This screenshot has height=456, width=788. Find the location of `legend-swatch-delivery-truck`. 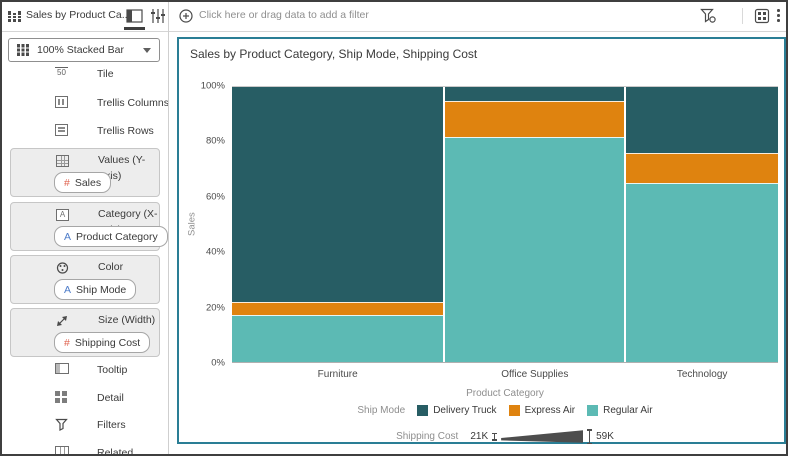

legend-swatch-delivery-truck is located at coordinates (423, 410).